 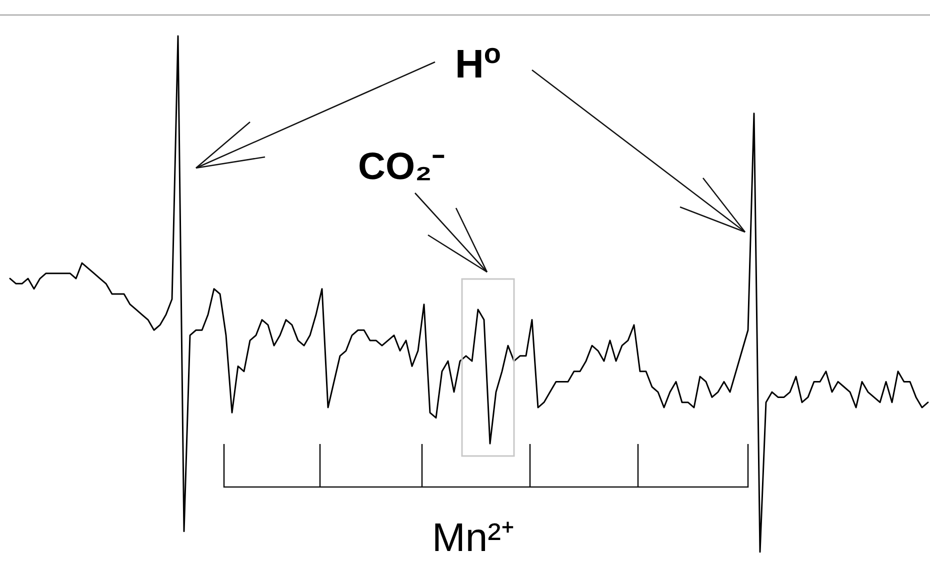 I want to click on annotation: H$^{o}$, so click(x=478, y=62).